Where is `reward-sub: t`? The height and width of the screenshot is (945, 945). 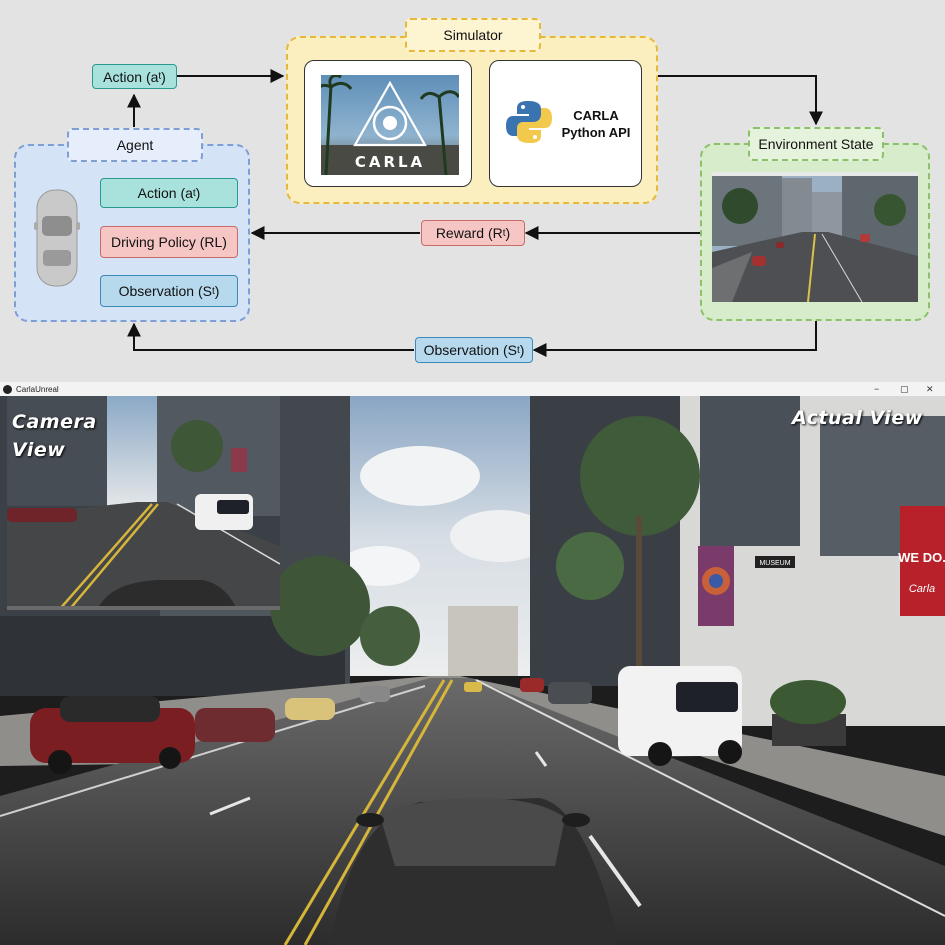
reward-sub: t is located at coordinates (504, 233).